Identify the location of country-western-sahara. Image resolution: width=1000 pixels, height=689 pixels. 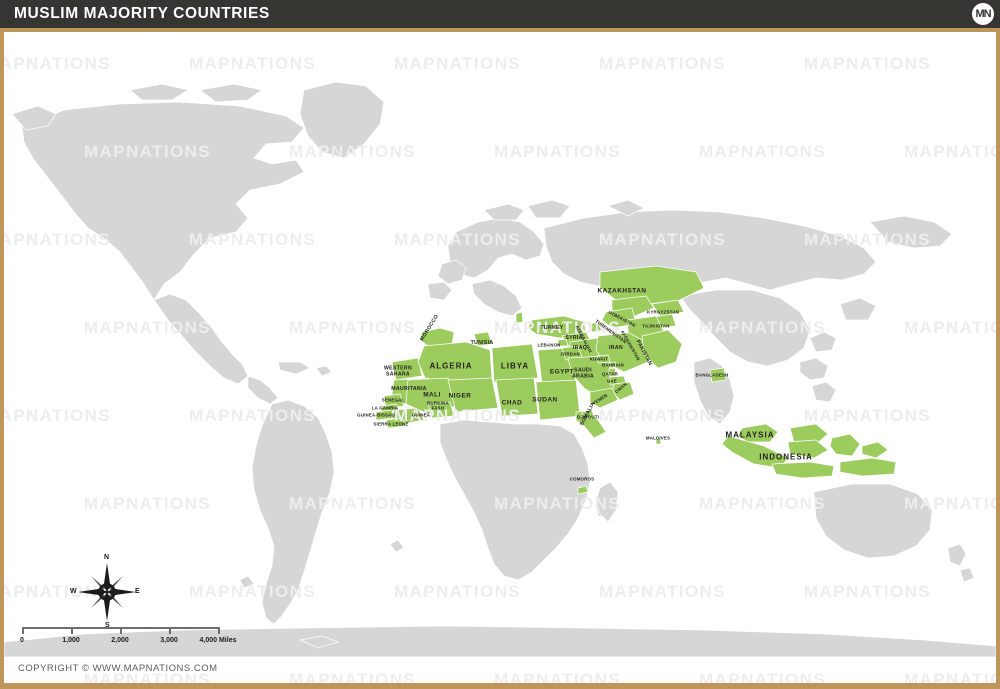
(407, 369).